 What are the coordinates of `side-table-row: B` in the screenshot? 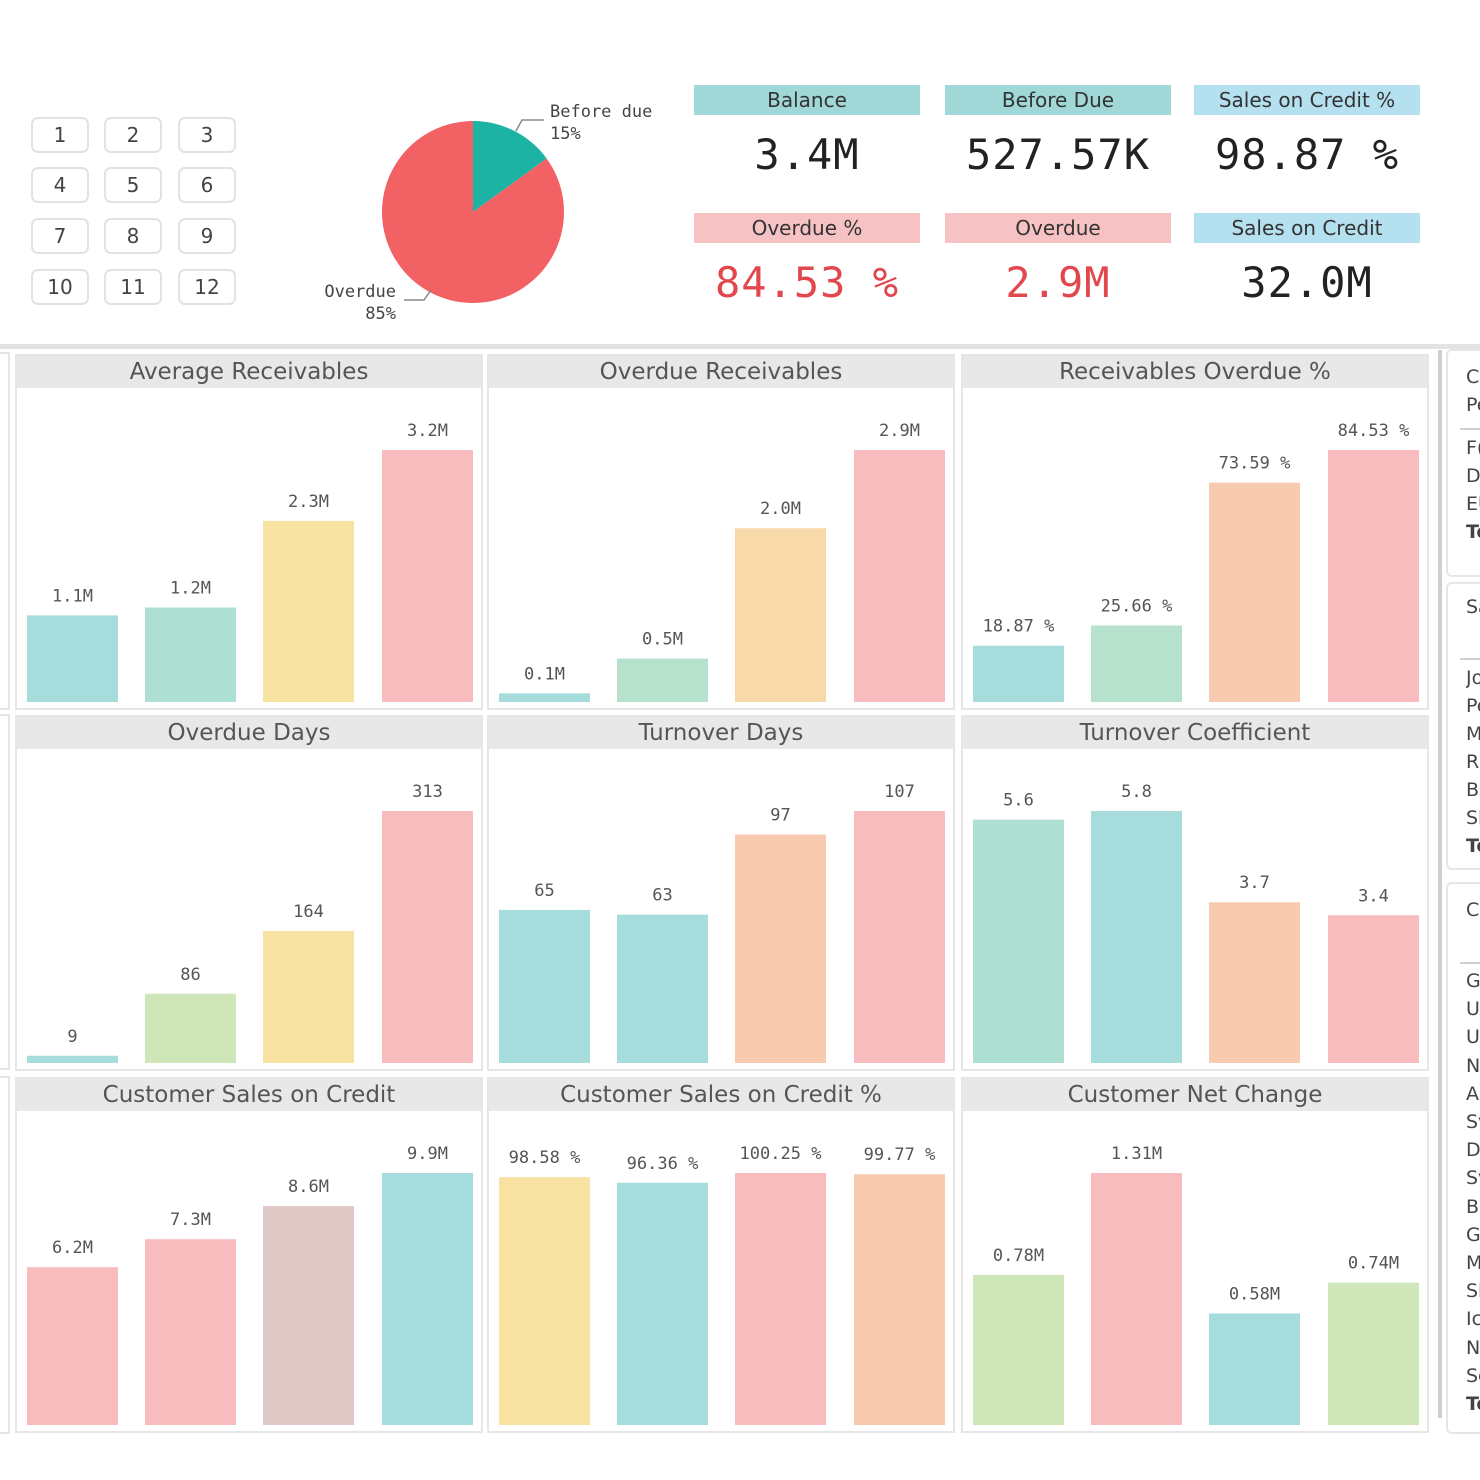 It's located at (1473, 790).